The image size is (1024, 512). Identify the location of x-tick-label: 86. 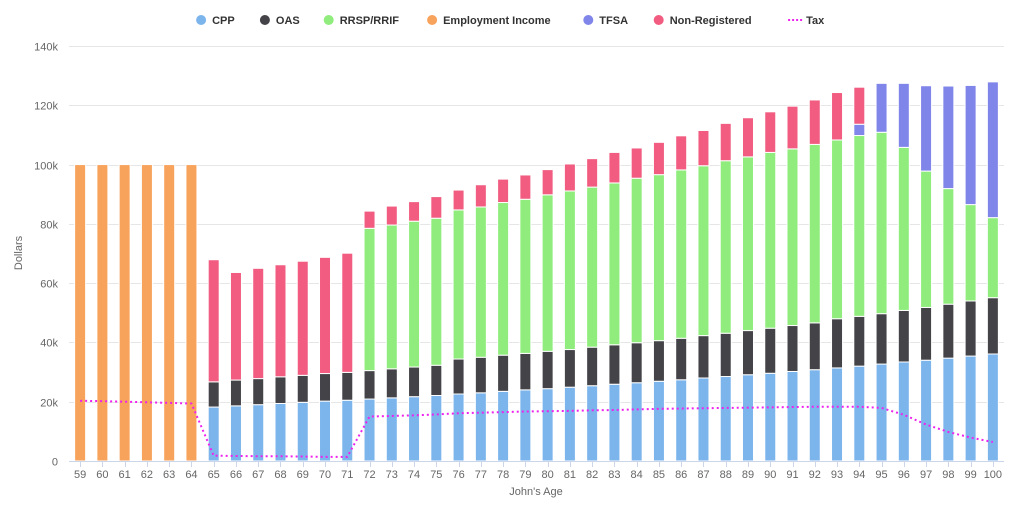
(681, 475).